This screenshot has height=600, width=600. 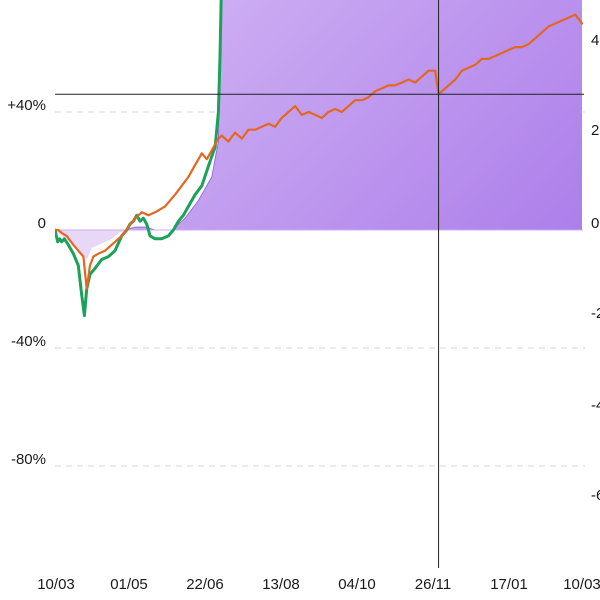 What do you see at coordinates (595, 495) in the screenshot?
I see `y-tick-right: -6` at bounding box center [595, 495].